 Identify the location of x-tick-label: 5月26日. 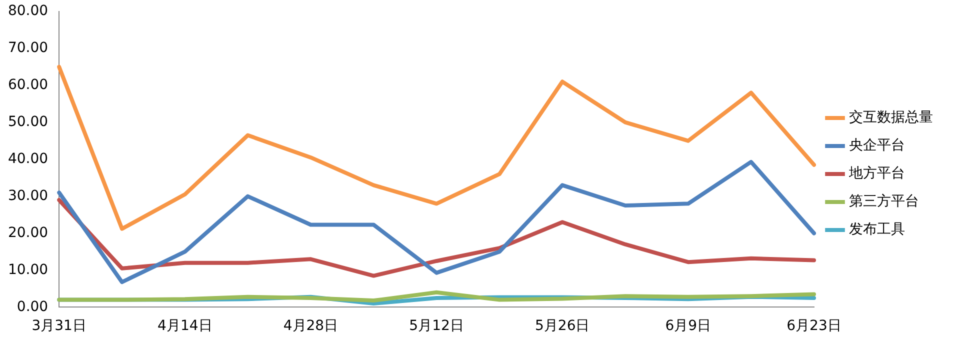
(562, 326).